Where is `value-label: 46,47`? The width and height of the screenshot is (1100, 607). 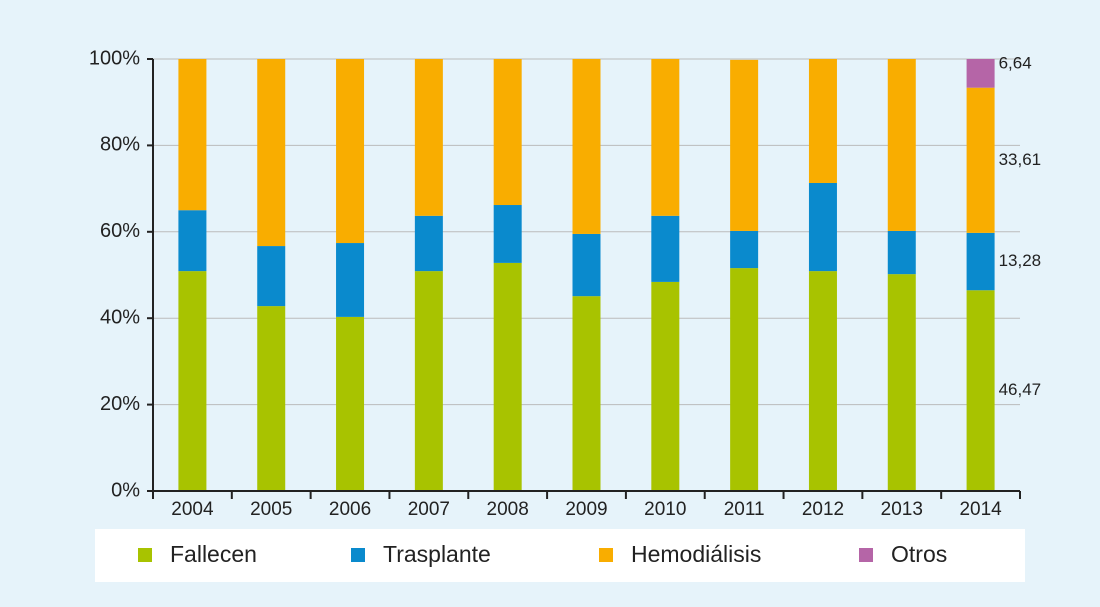
value-label: 46,47 is located at coordinates (1020, 389).